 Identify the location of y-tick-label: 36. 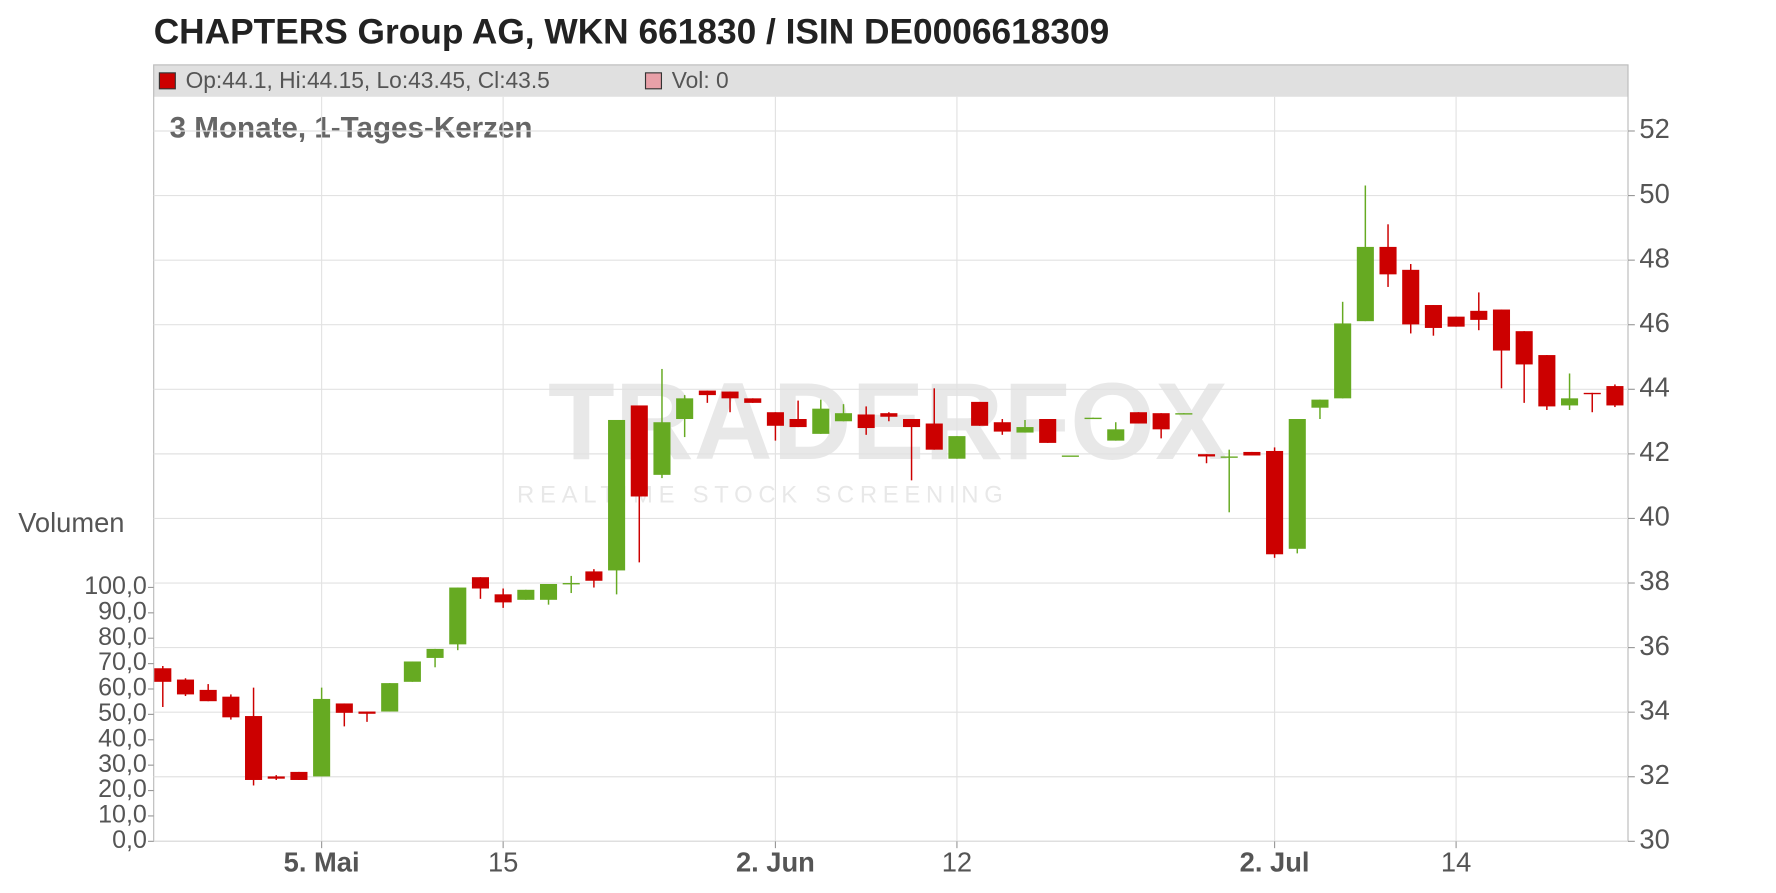
(1654, 645).